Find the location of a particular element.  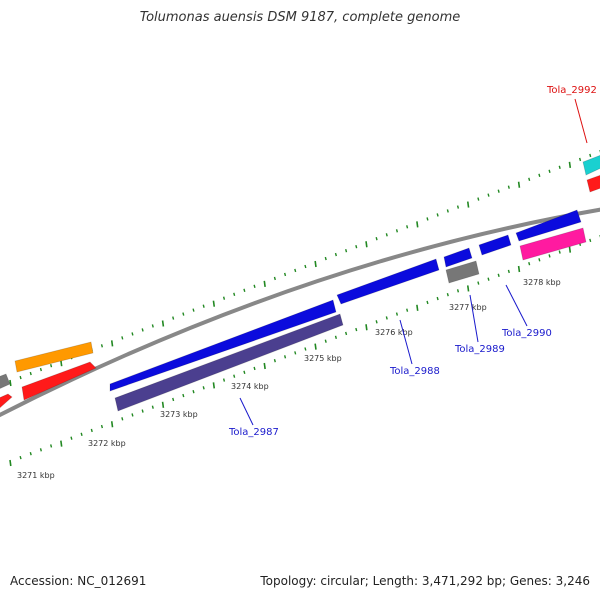

gene-tola-2989-gray is located at coordinates (462, 272).